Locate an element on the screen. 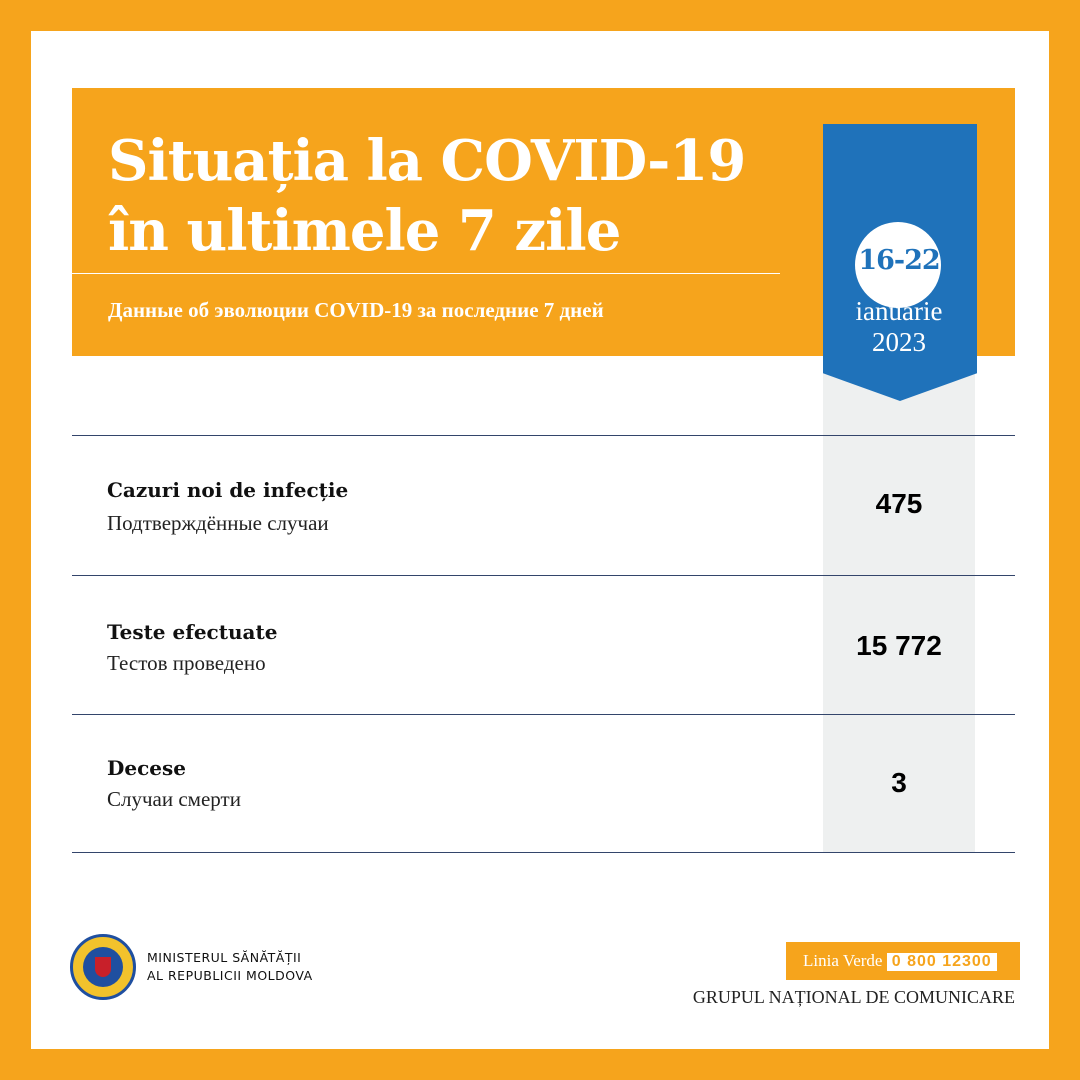 The height and width of the screenshot is (1080, 1080). group-name: GRUPUL NAȚIONAL DE COMUNICARE is located at coordinates (853, 997).